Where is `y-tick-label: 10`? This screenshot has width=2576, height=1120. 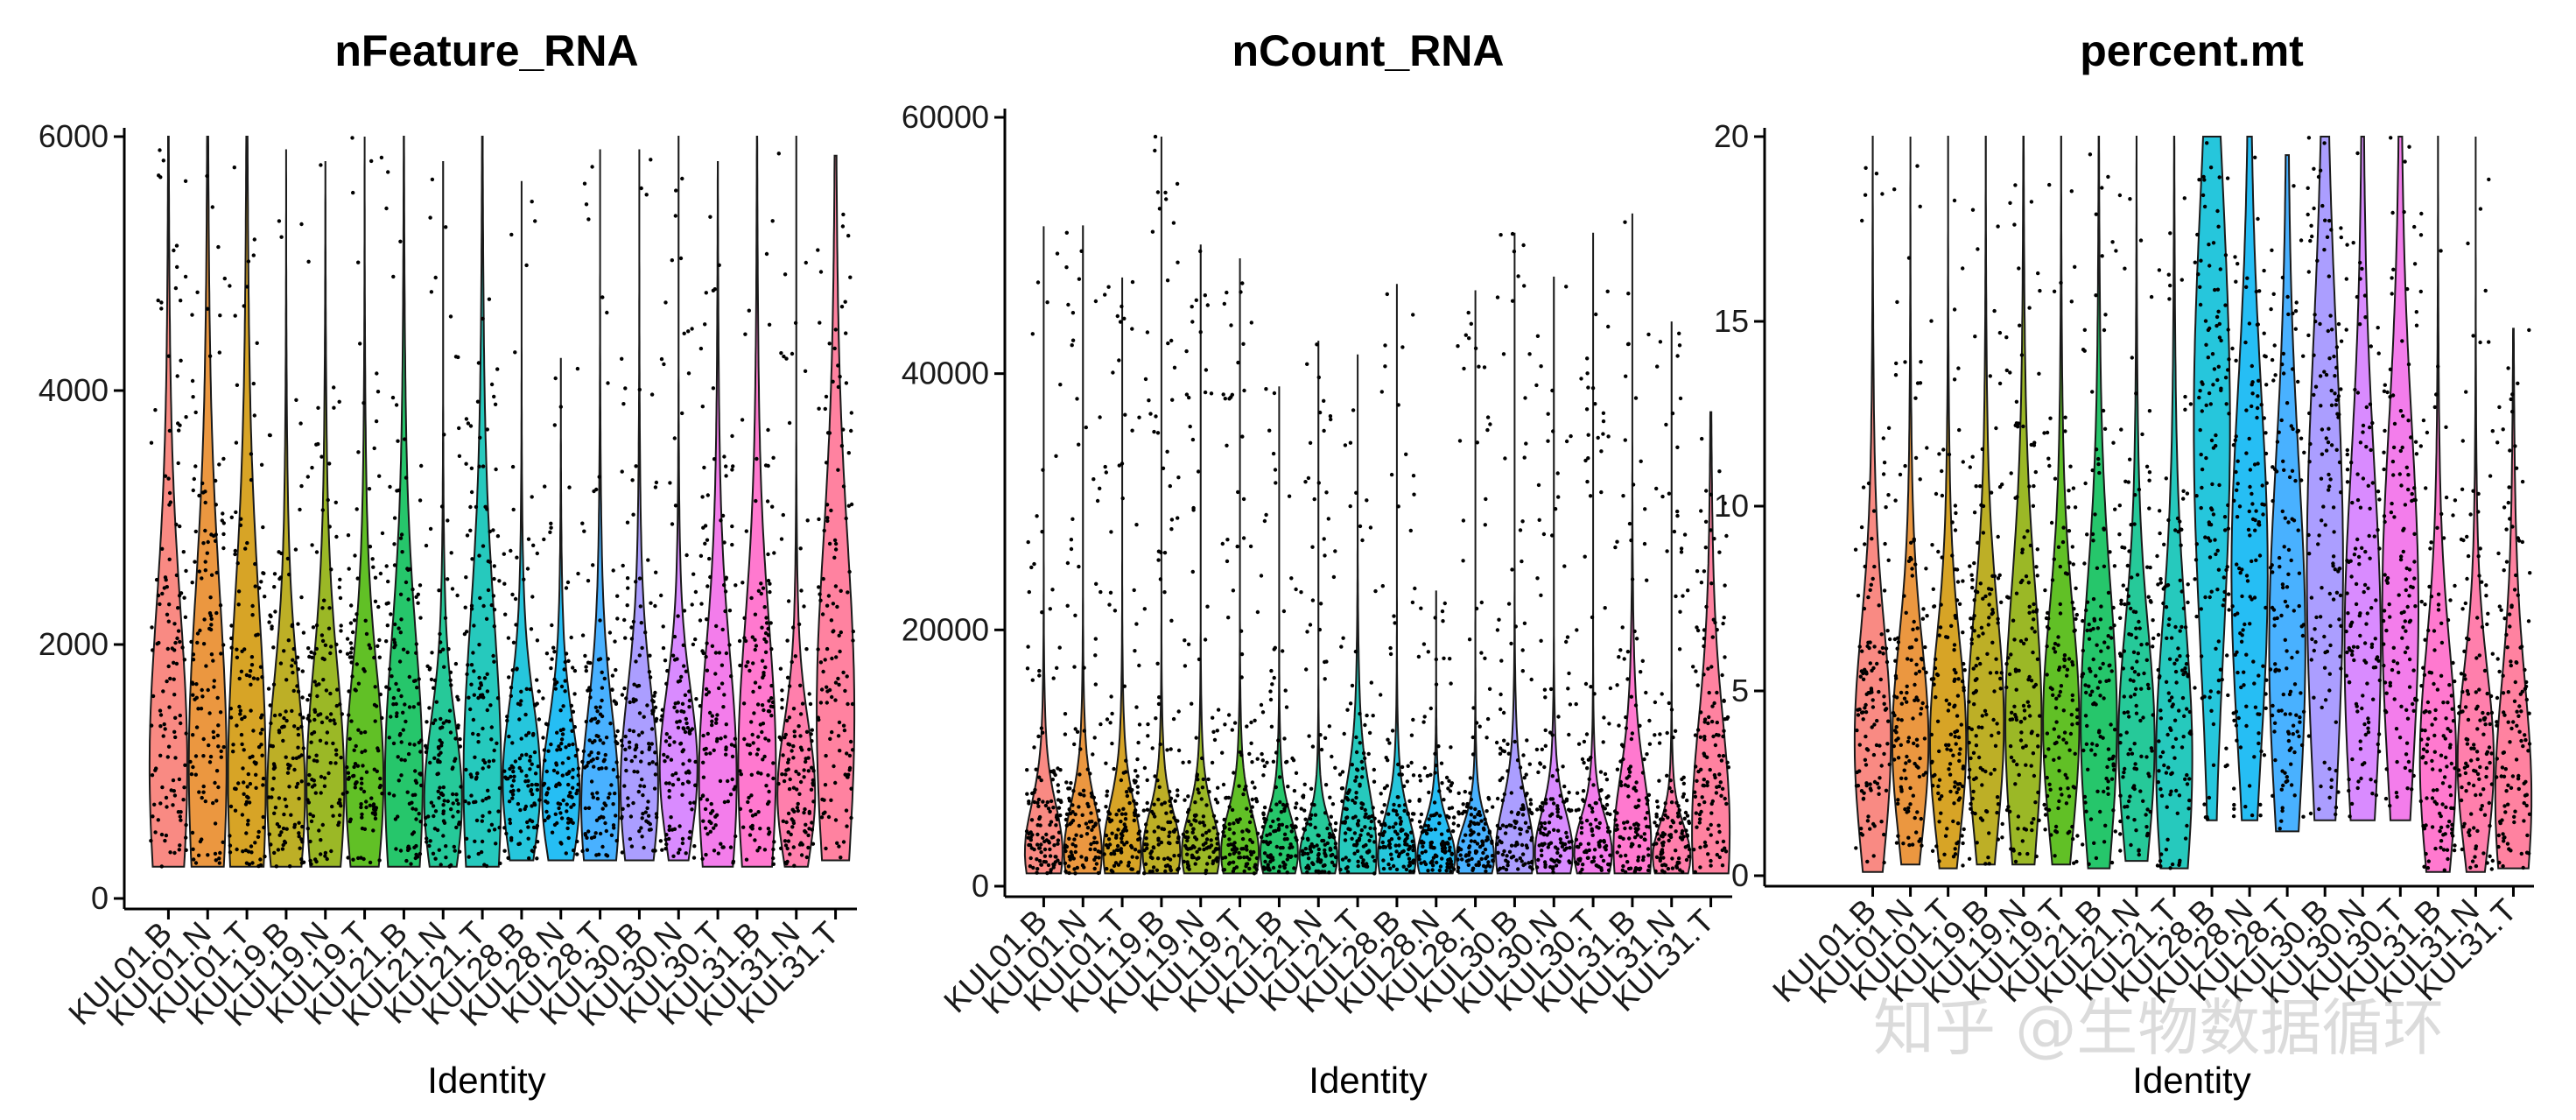 y-tick-label: 10 is located at coordinates (1731, 506).